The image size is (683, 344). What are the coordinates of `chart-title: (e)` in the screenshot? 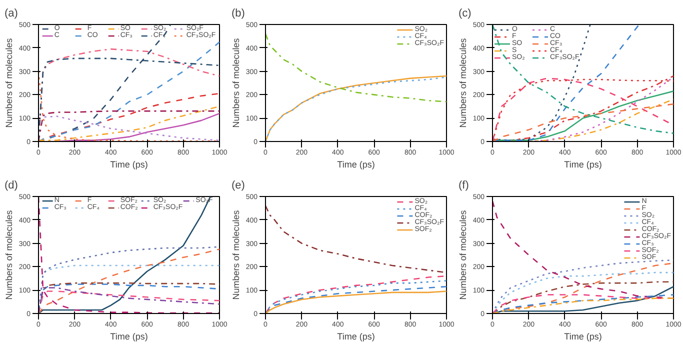 It's located at (238, 186).